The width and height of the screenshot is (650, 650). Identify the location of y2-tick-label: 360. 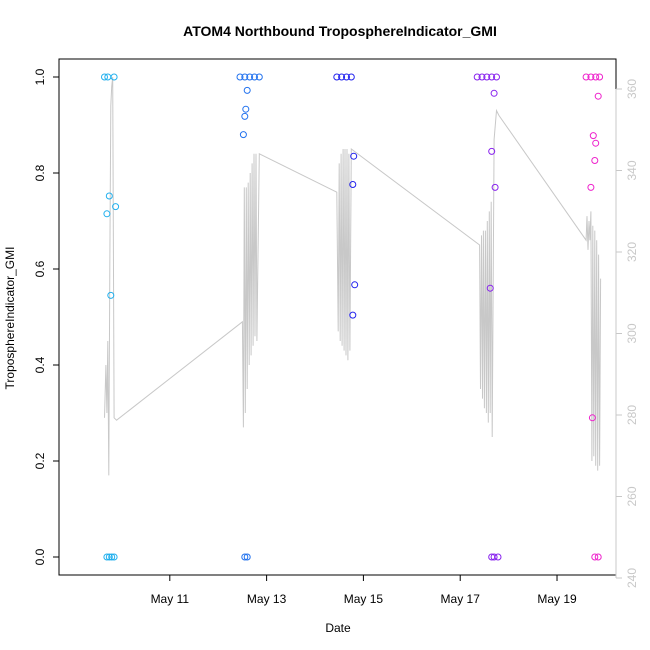
(632, 89).